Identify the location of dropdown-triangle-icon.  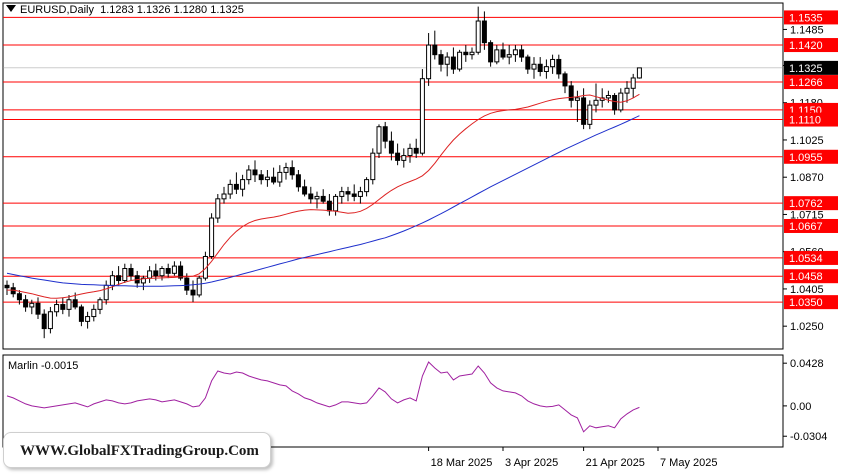
(11, 8).